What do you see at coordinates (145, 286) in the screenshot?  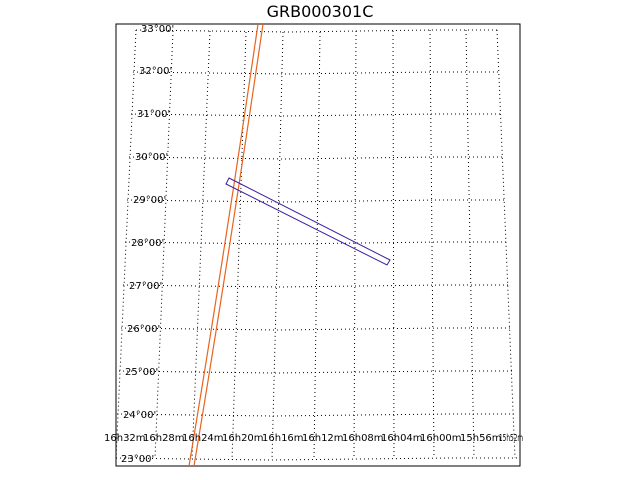 I see `dec-label: 27°00'` at bounding box center [145, 286].